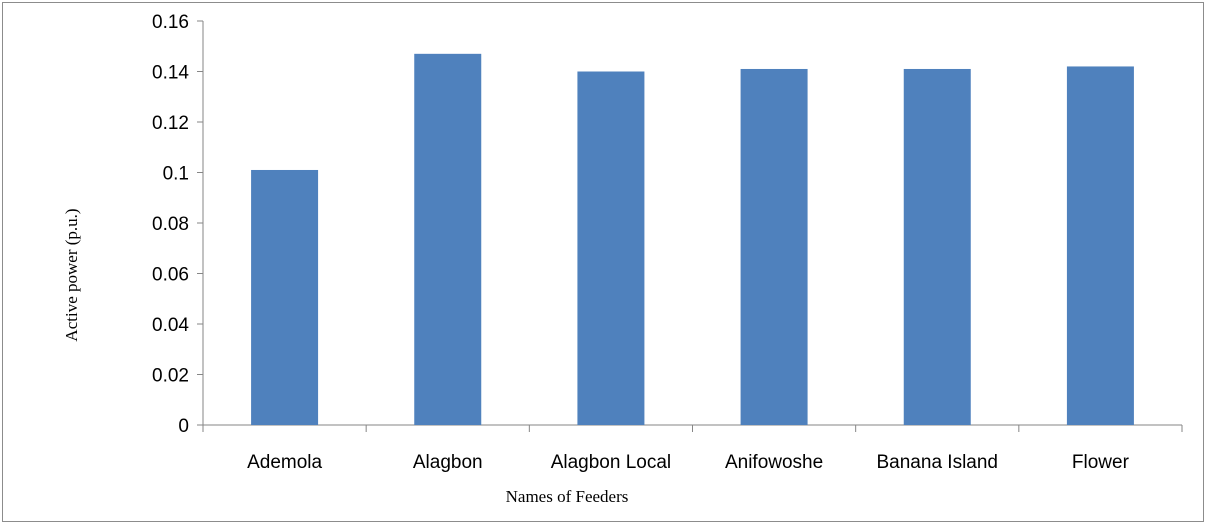 The image size is (1208, 522). Describe the element at coordinates (448, 462) in the screenshot. I see `x-tick-label: Alagbon` at that location.